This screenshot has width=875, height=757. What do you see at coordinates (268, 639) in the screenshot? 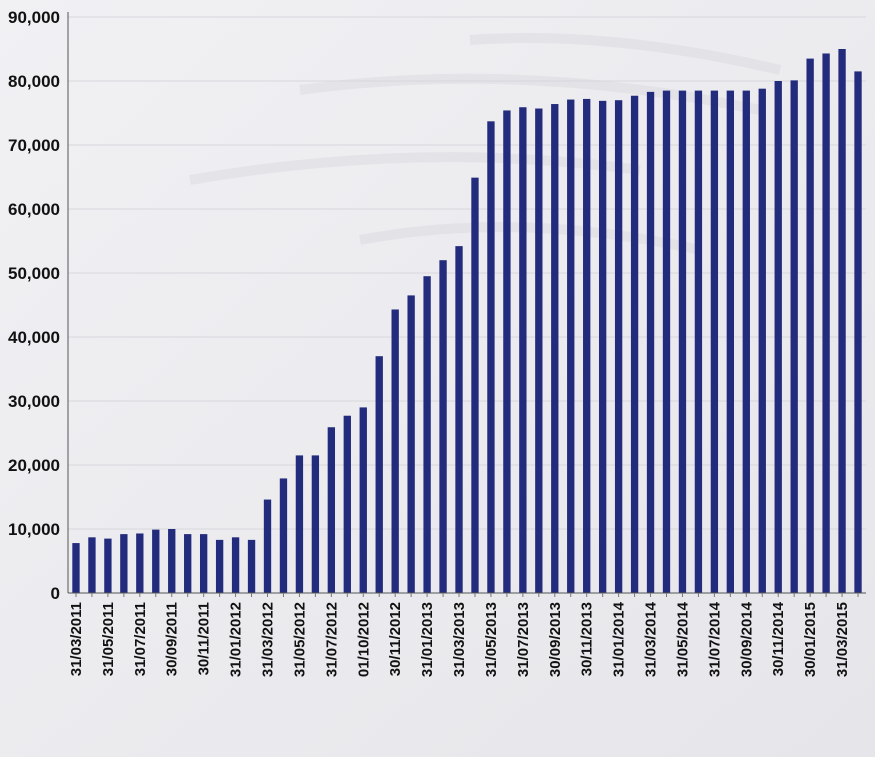
I see `x-tick-label: 31/03/2012` at bounding box center [268, 639].